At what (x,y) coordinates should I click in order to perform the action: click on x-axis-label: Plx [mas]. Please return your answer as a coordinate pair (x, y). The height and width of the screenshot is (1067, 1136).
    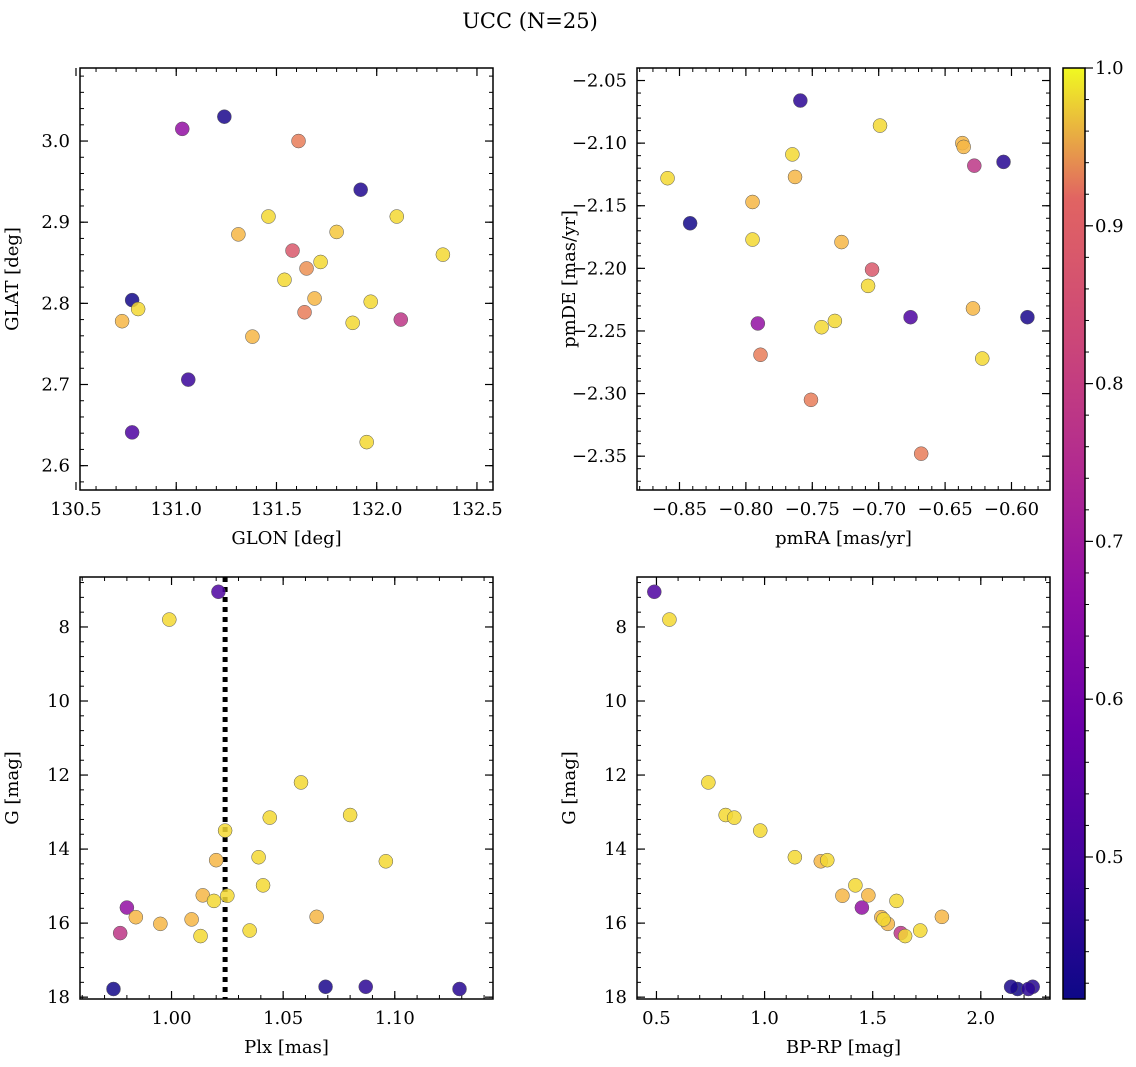
    Looking at the image, I should click on (286, 1047).